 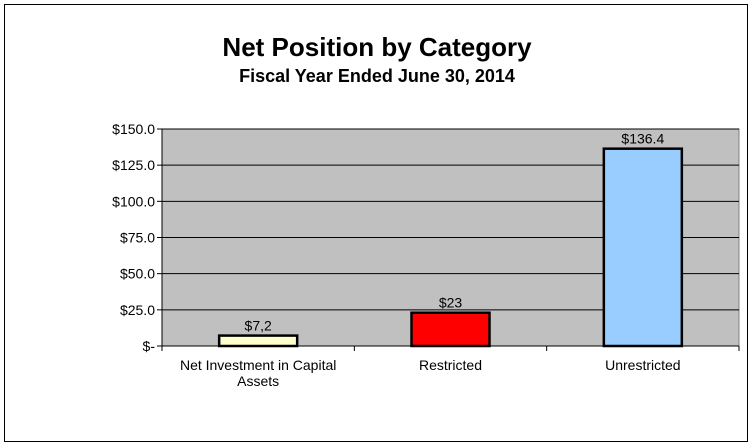 What do you see at coordinates (133, 165) in the screenshot?
I see `y-tick-label: $125.0` at bounding box center [133, 165].